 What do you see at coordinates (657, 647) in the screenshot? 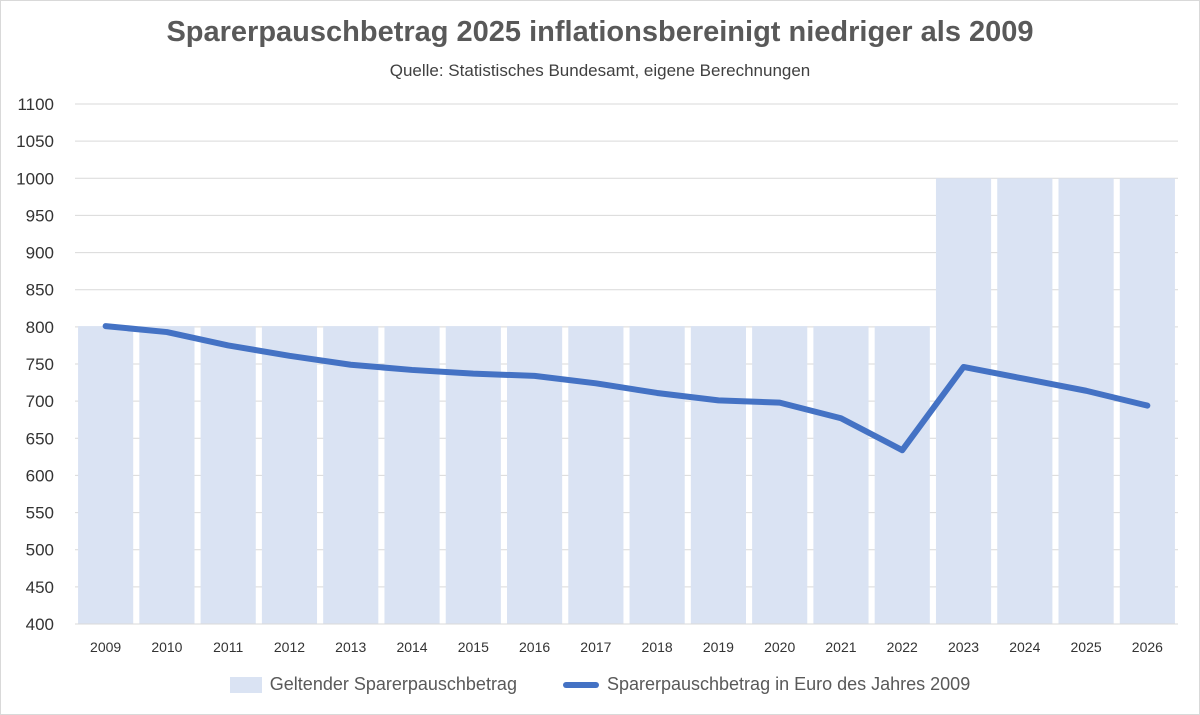
I see `x-tick-label: 2018` at bounding box center [657, 647].